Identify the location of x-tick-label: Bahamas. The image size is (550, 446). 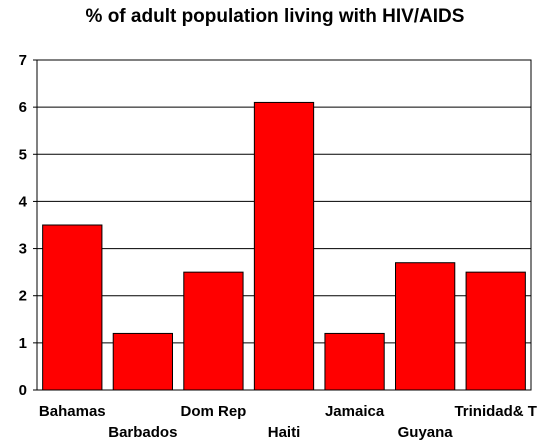
(72, 411).